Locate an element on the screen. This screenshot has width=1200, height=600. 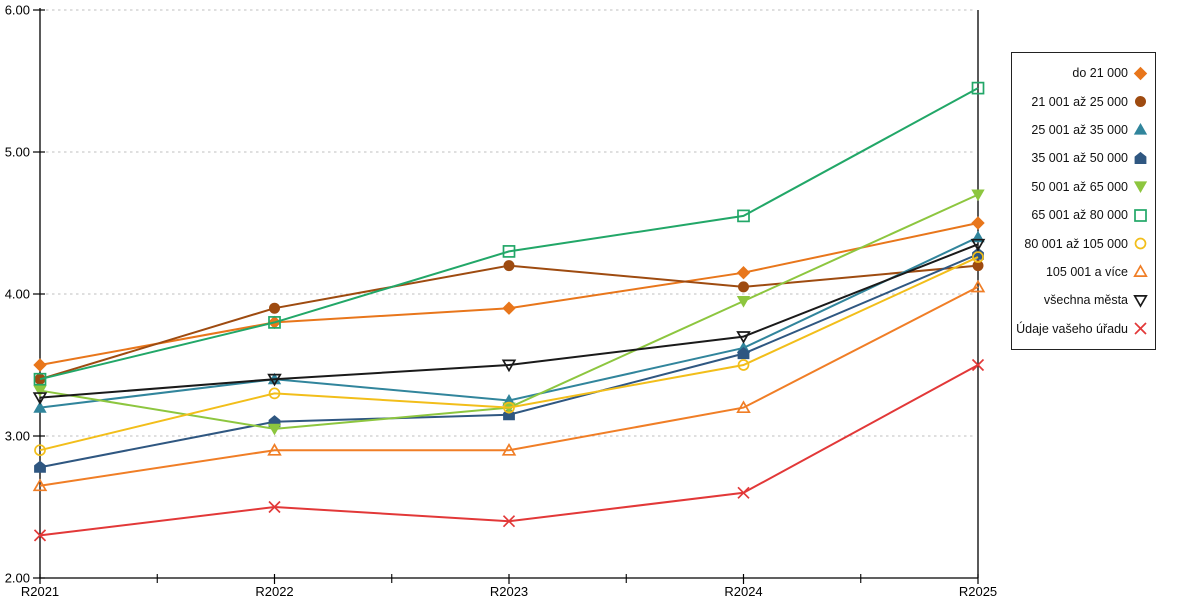
data-point-80-001-a-105-000-R2023 is located at coordinates (509, 407).